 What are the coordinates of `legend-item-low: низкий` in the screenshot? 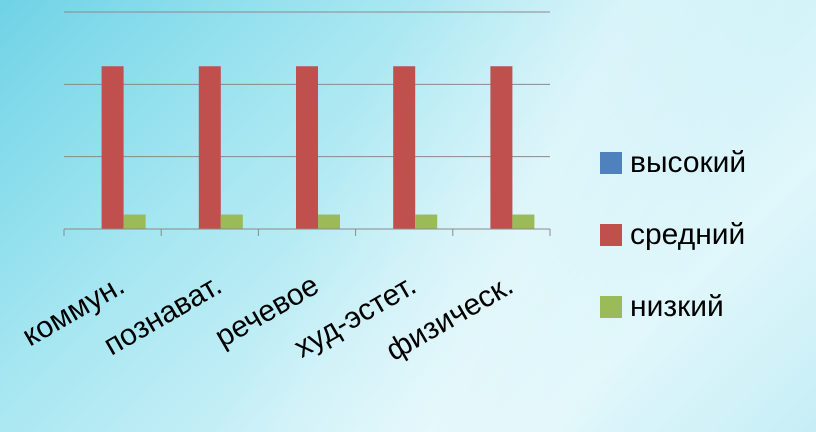 It's located at (705, 307).